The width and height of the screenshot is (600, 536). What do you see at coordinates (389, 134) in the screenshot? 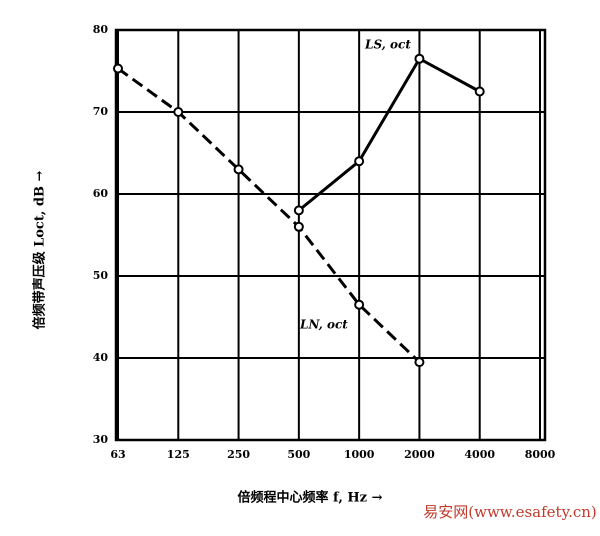
I see `series-line` at bounding box center [389, 134].